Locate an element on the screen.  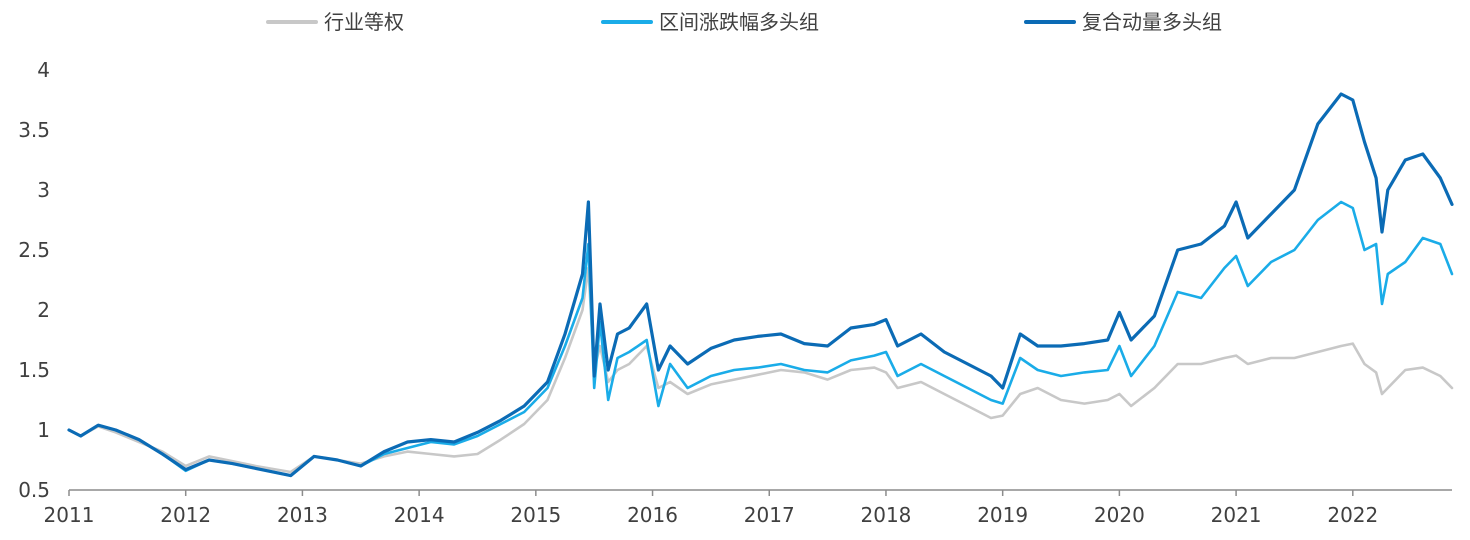
y-tick-label: 1.5 is located at coordinates (34, 370).